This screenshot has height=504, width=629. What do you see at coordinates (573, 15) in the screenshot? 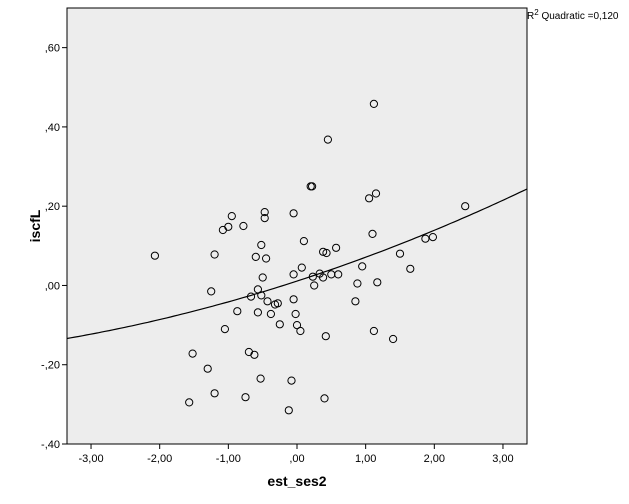
I see `fit-line-label: R2 Quadratic =0,120` at bounding box center [573, 15].